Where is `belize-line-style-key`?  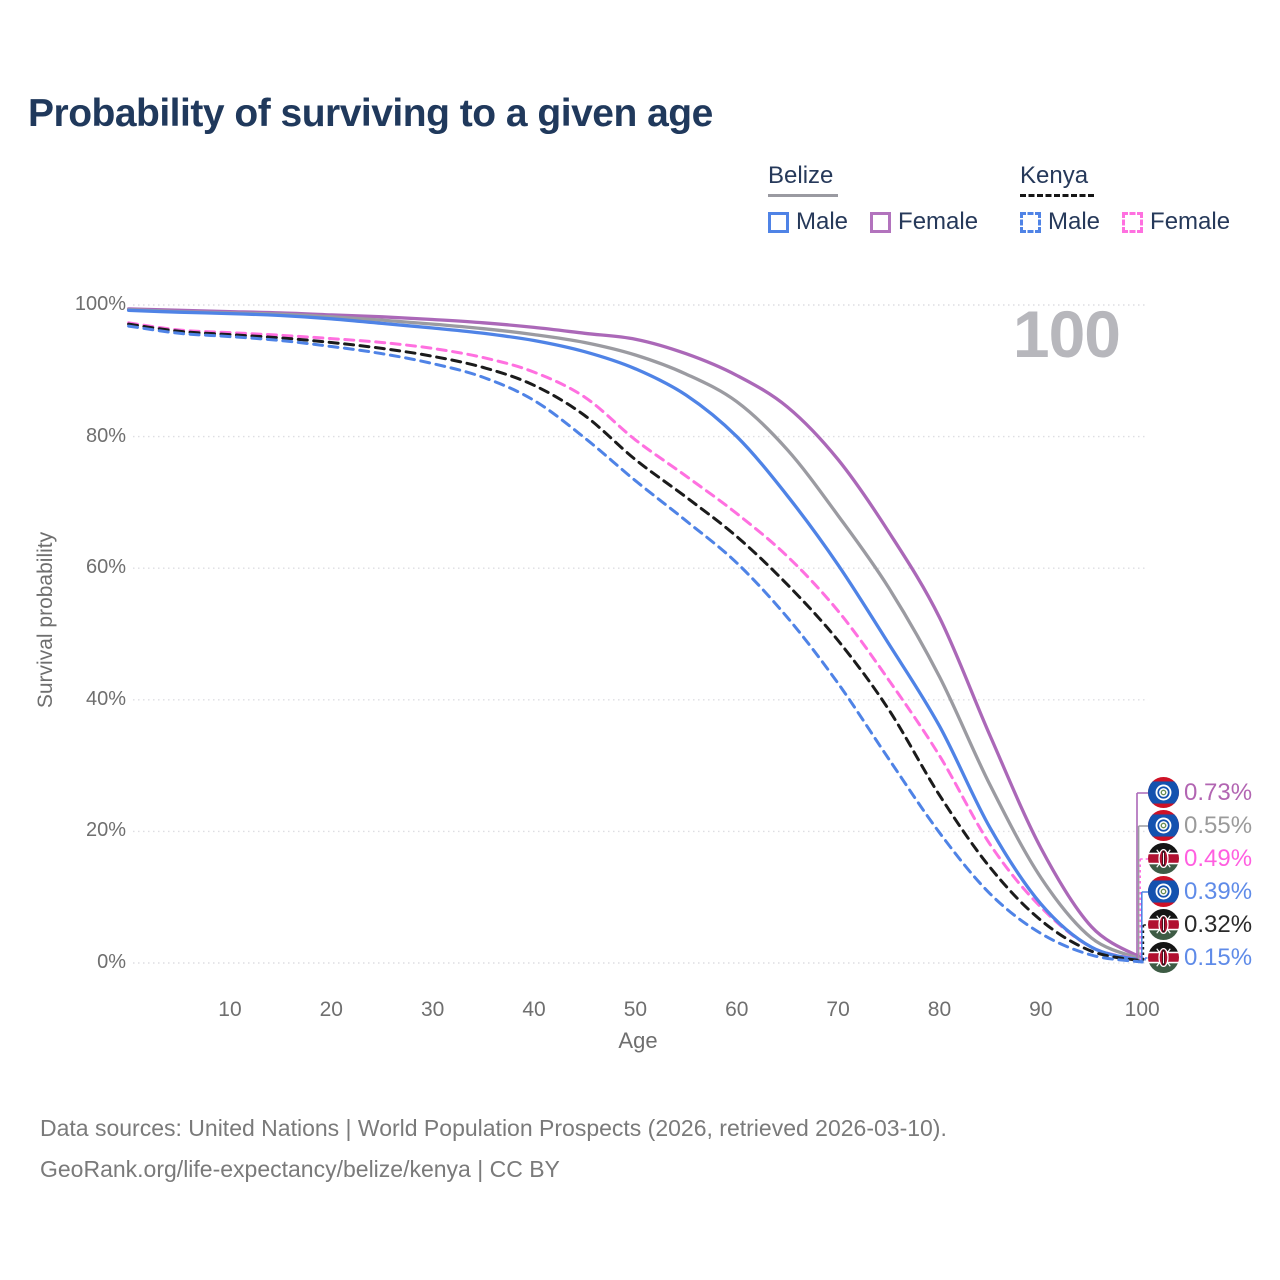 belize-line-style-key is located at coordinates (803, 195).